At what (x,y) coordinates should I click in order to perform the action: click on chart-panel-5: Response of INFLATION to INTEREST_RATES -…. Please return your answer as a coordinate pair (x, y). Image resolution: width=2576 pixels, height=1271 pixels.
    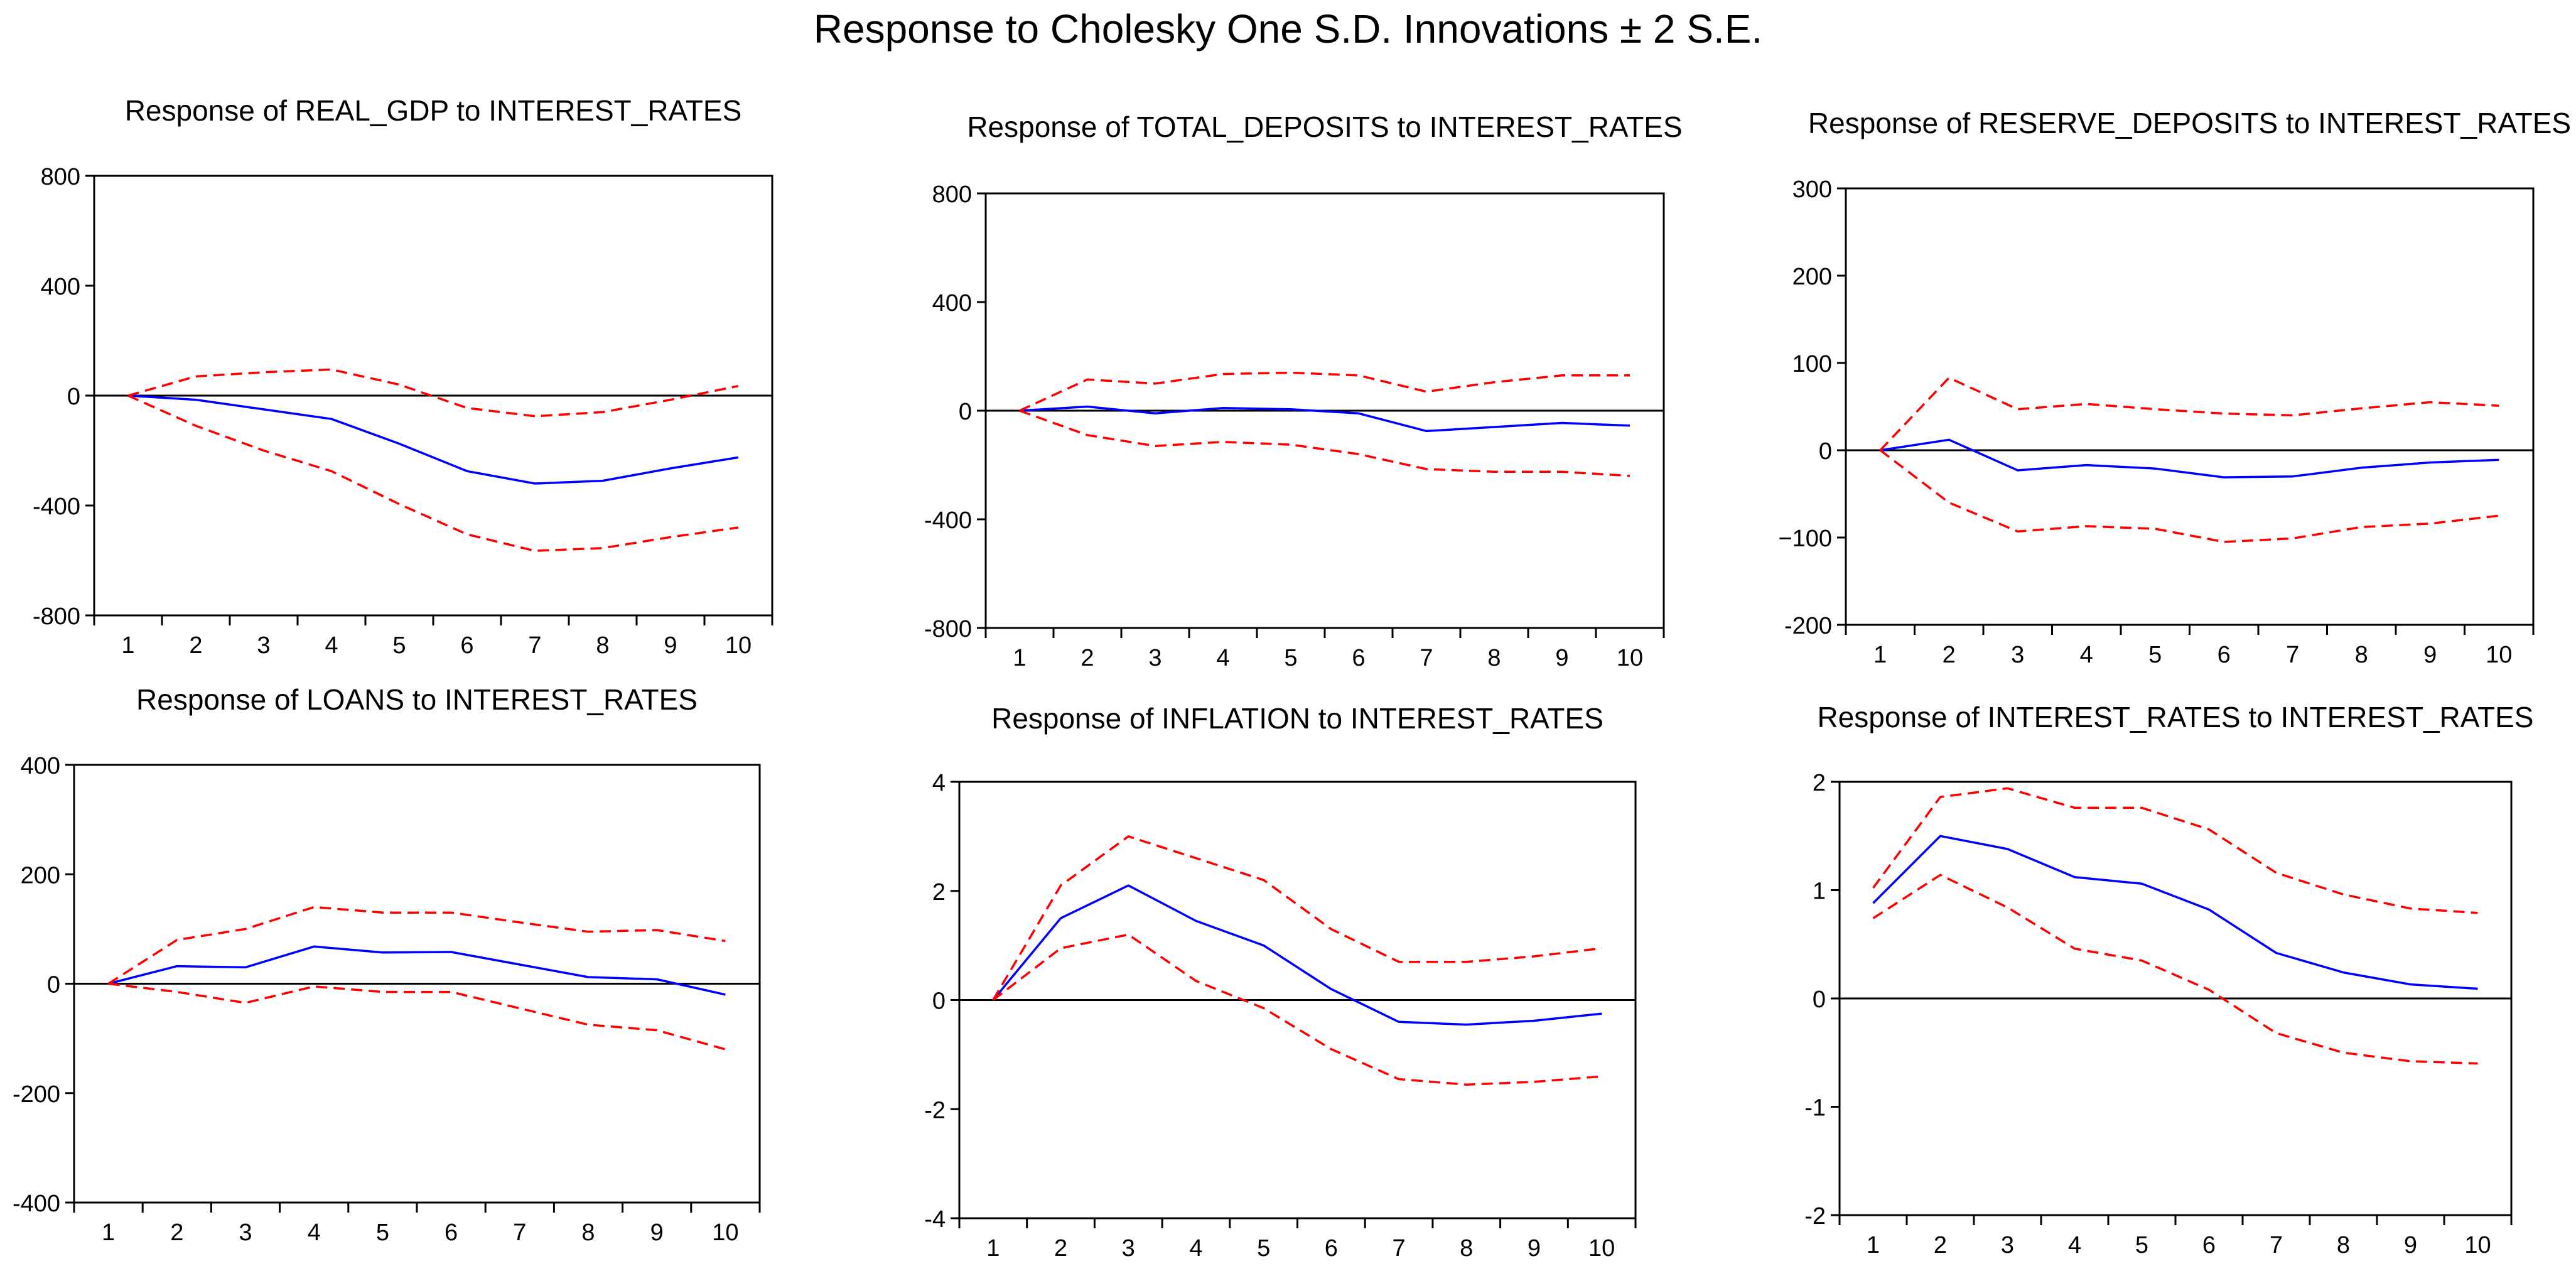
    Looking at the image, I should click on (1280, 982).